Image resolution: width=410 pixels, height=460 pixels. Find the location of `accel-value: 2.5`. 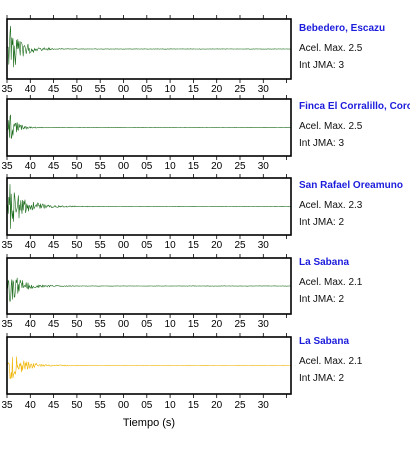

accel-value: 2.5 is located at coordinates (355, 48).